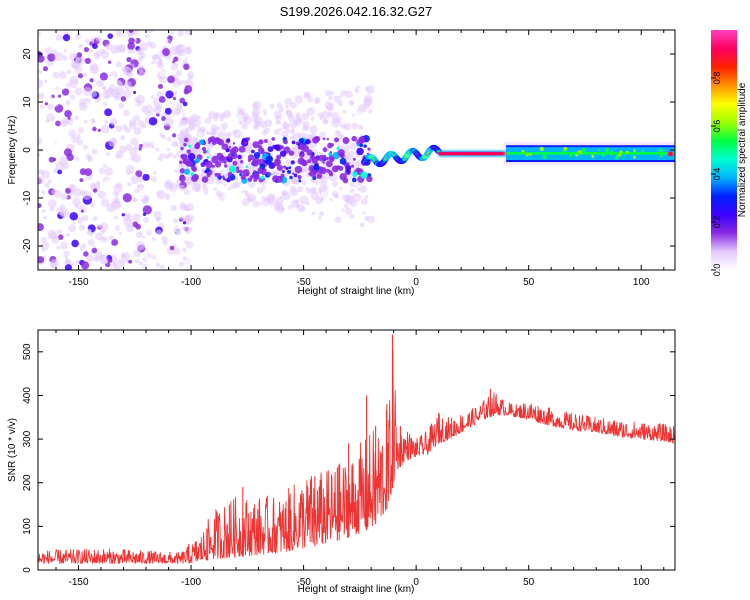  Describe the element at coordinates (275, 156) in the screenshot. I see `spectrogram-region` at that location.